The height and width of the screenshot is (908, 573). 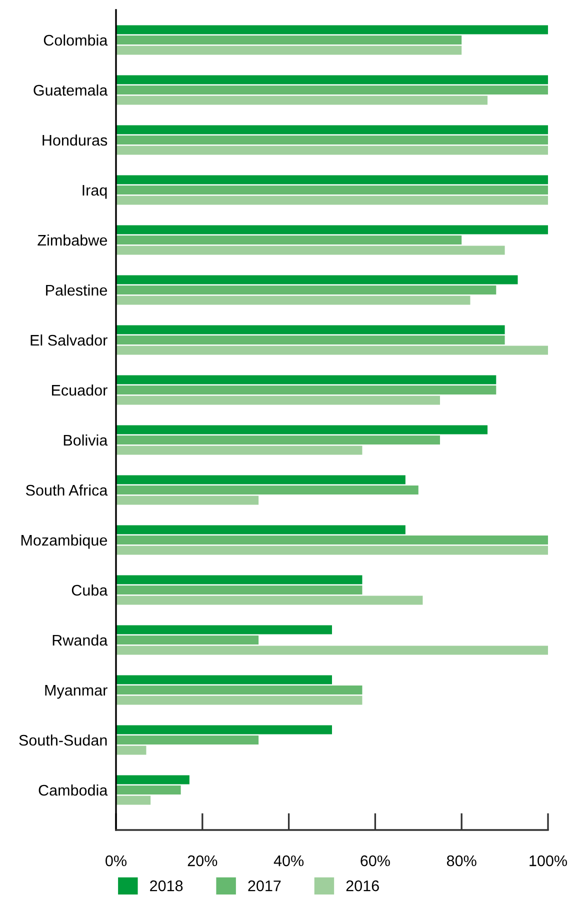 What do you see at coordinates (116, 860) in the screenshot?
I see `x-tick-label: 0%` at bounding box center [116, 860].